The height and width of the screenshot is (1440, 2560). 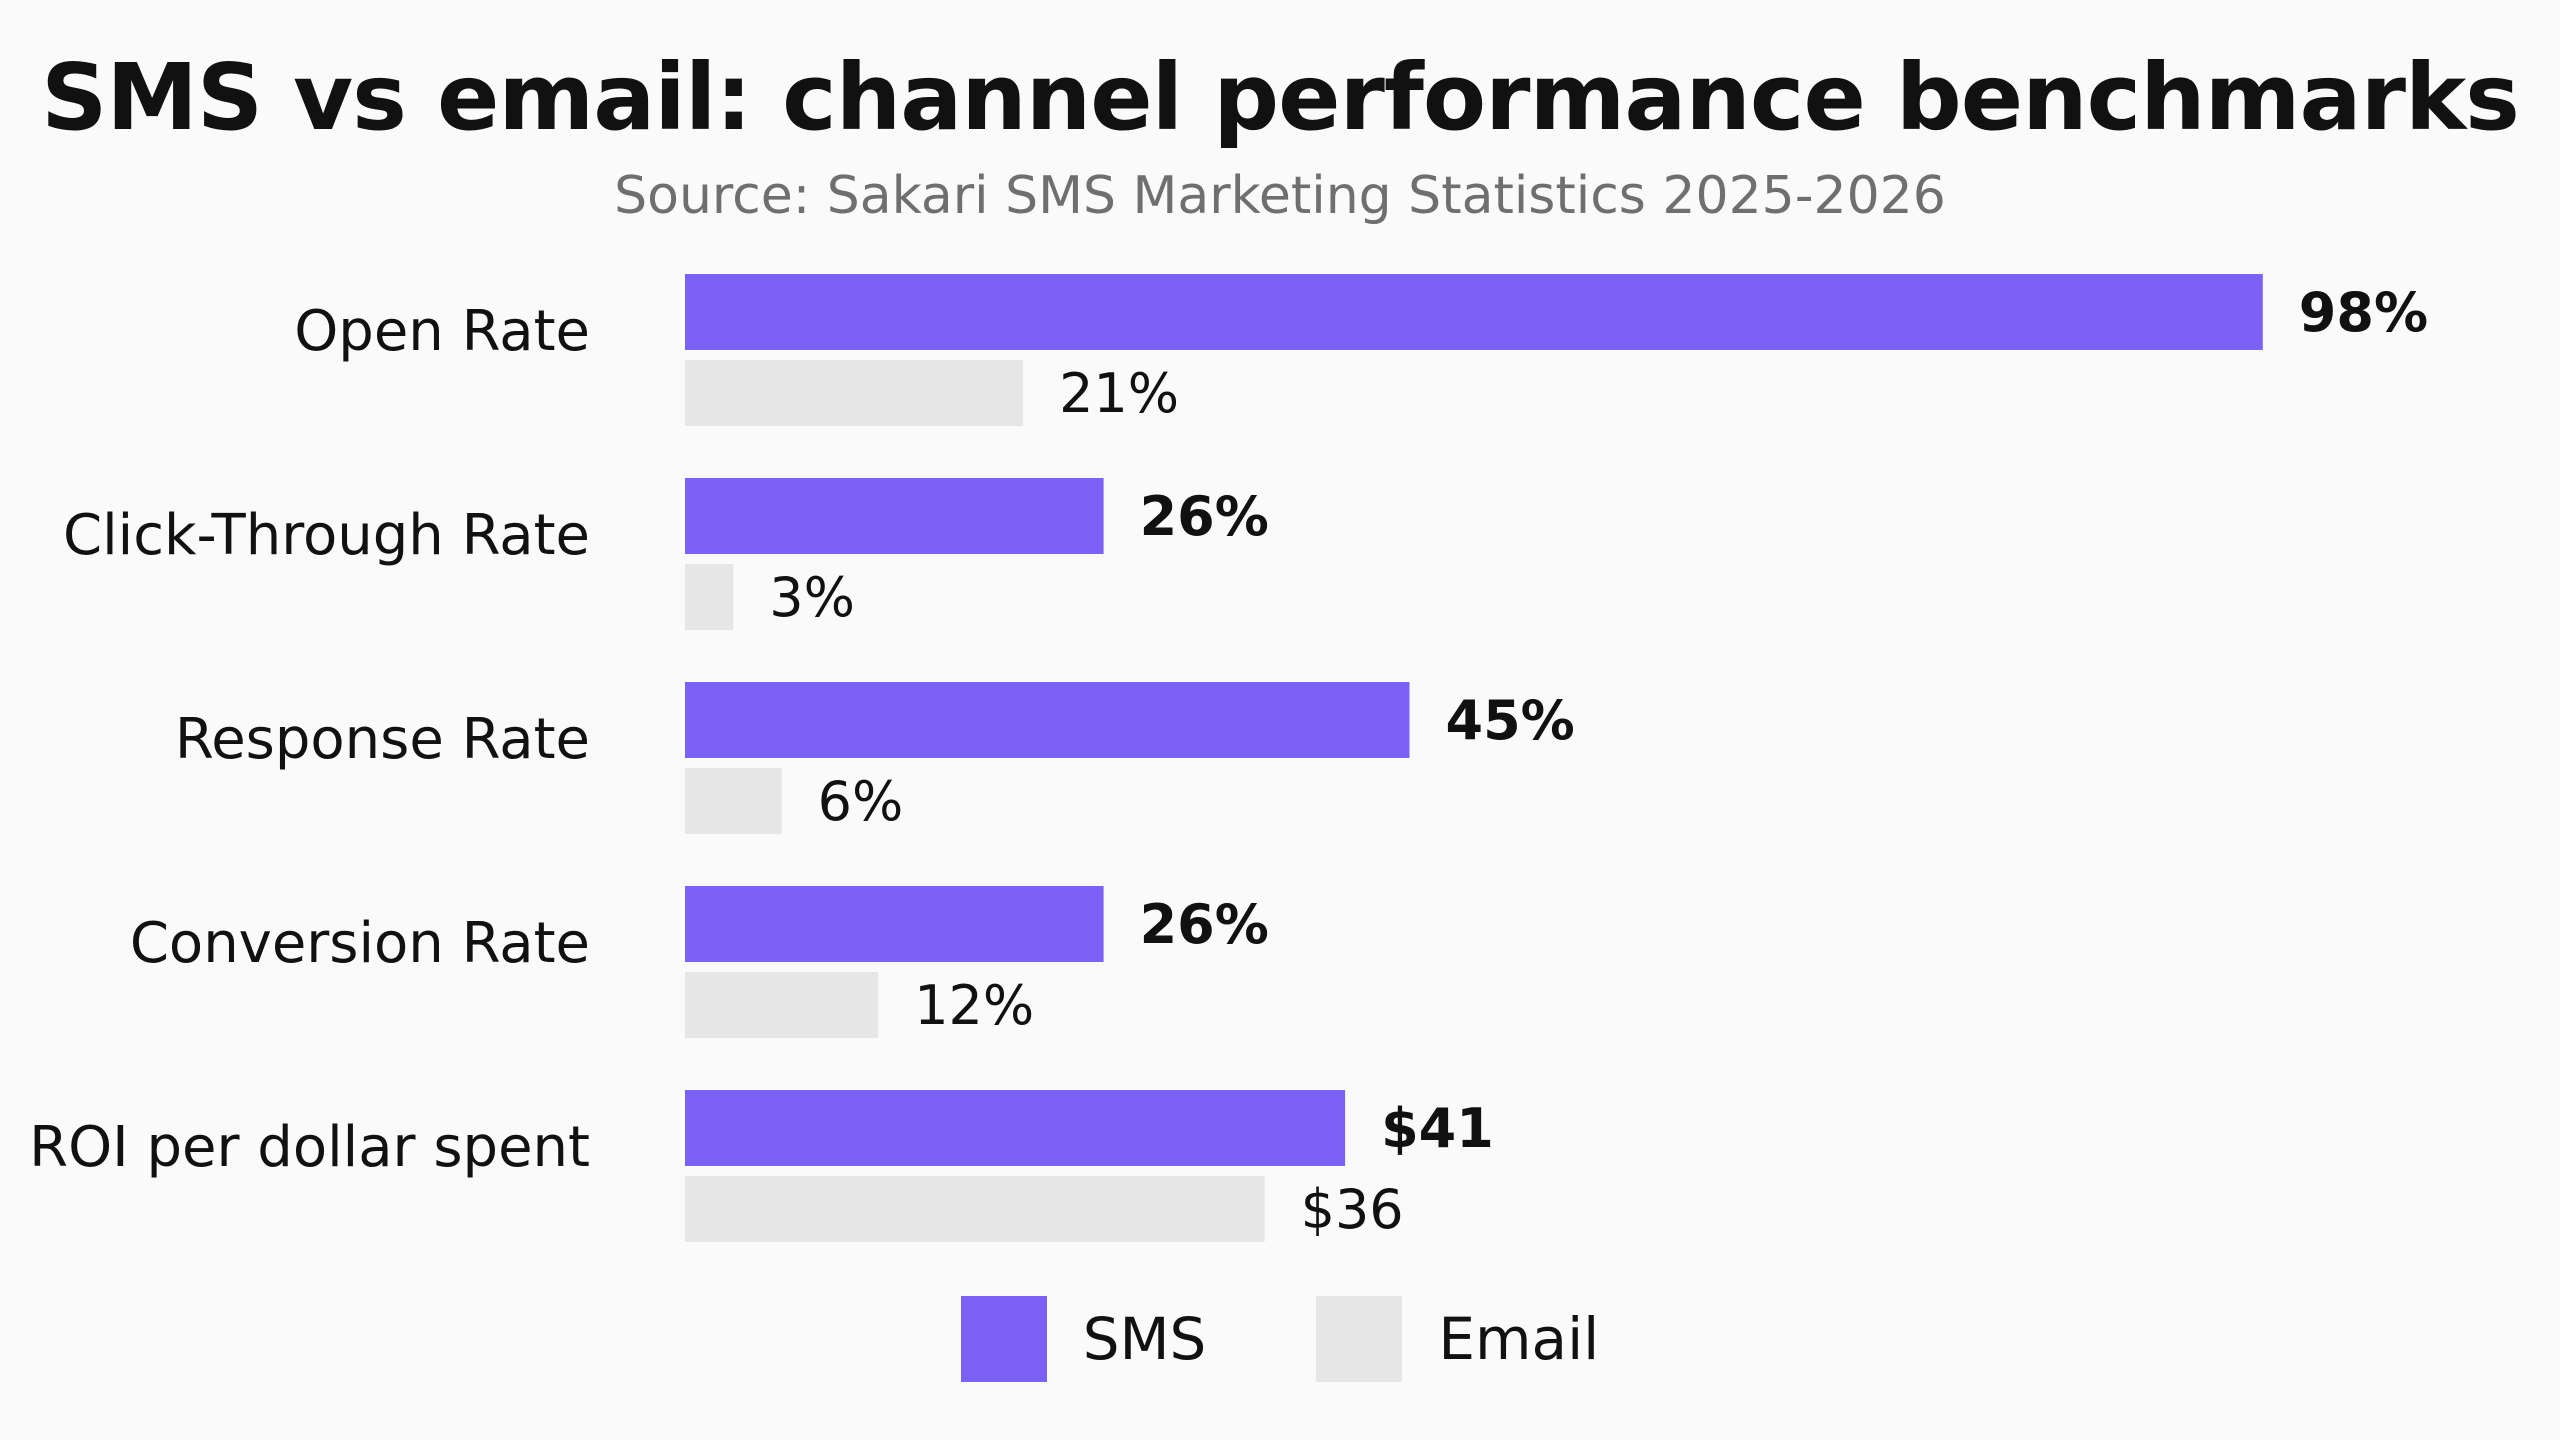 I want to click on category-label-response-rate: Response Rate, so click(x=382, y=739).